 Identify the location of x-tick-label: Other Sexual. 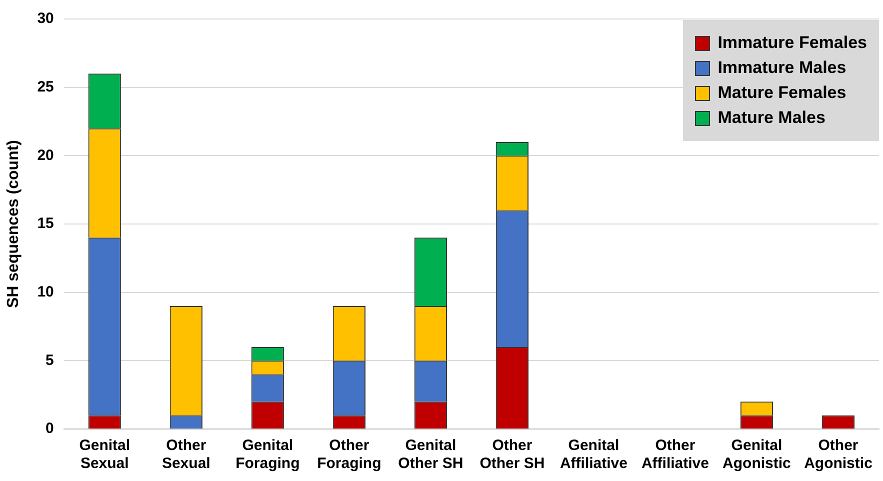
(186, 454).